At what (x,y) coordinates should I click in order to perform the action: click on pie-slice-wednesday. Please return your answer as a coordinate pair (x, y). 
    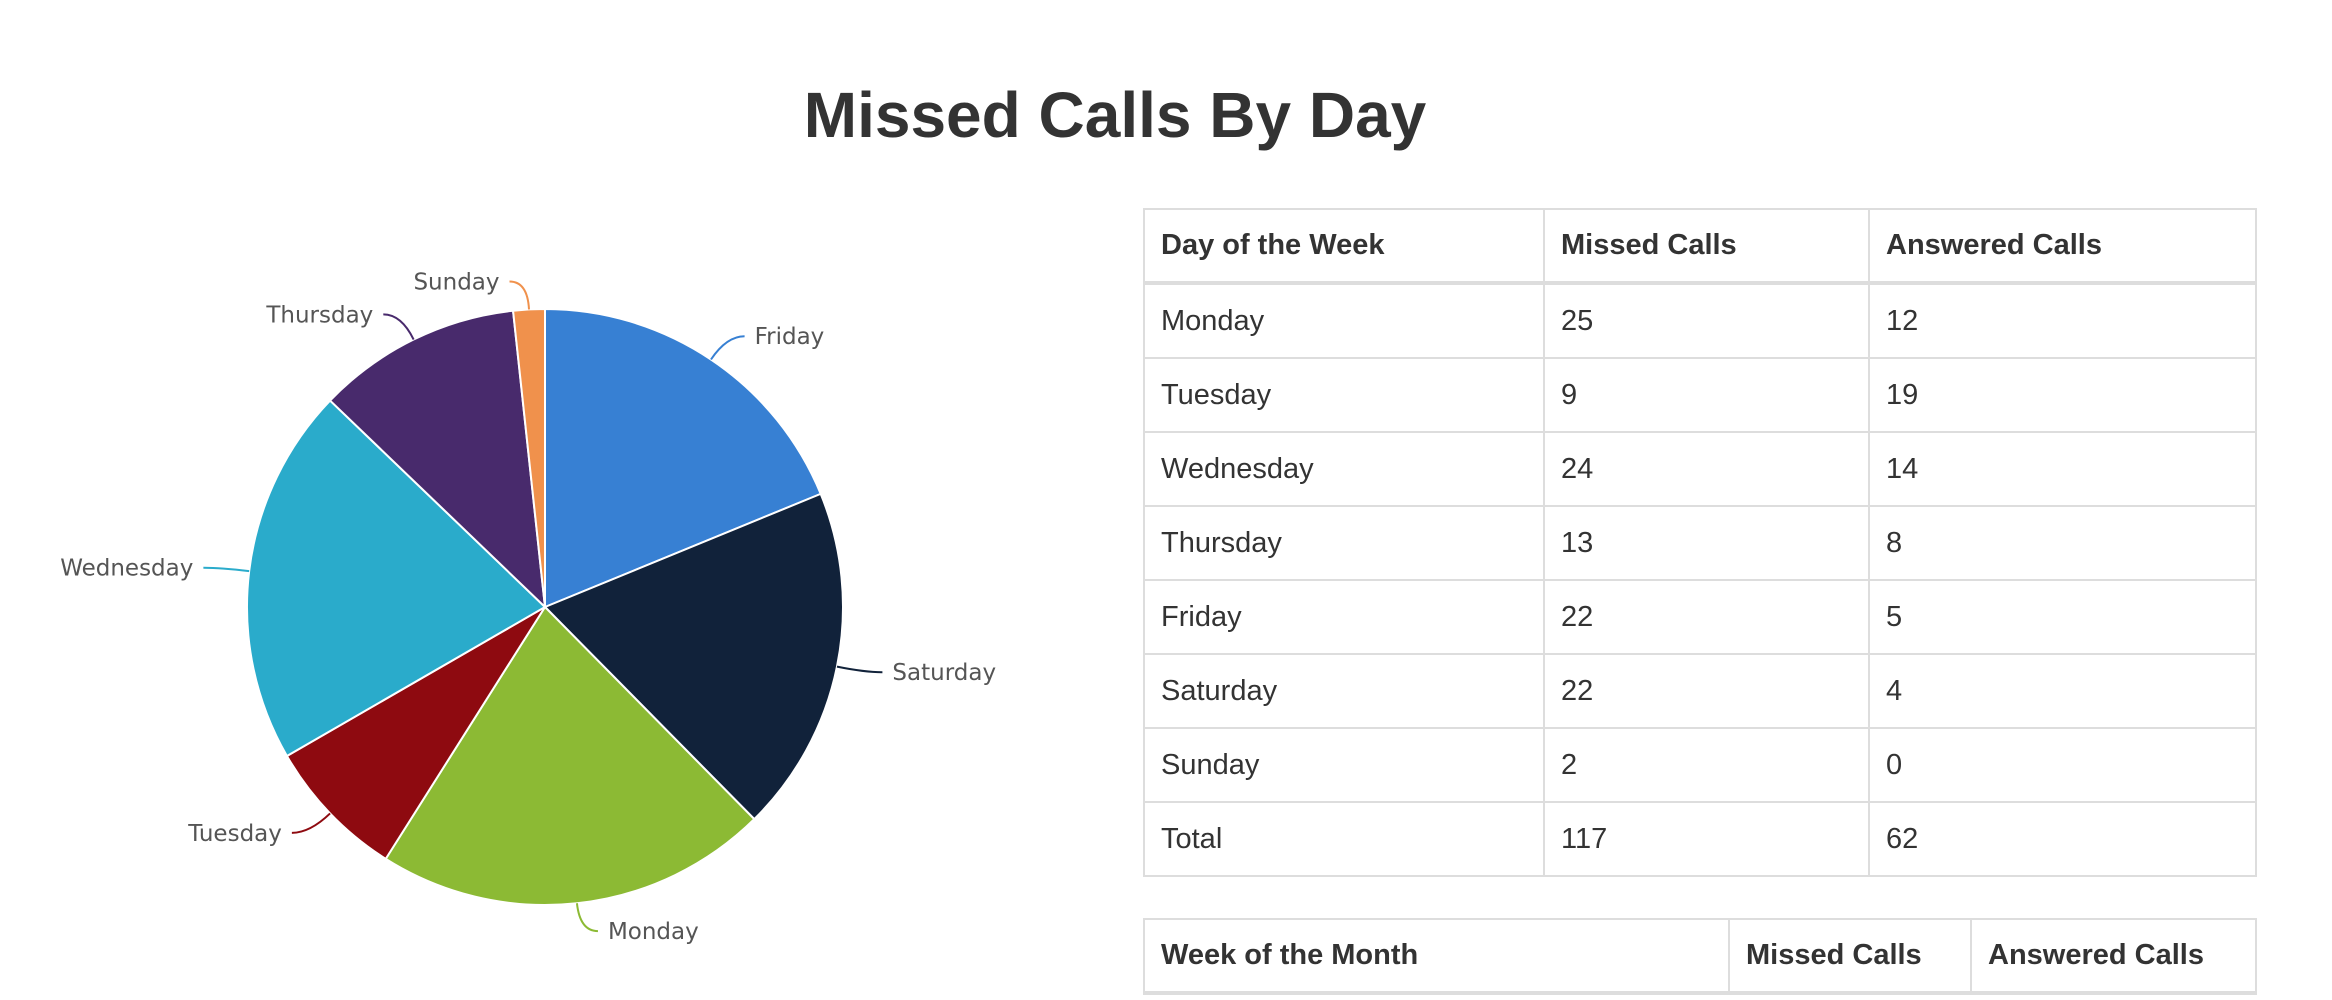
    Looking at the image, I should click on (396, 578).